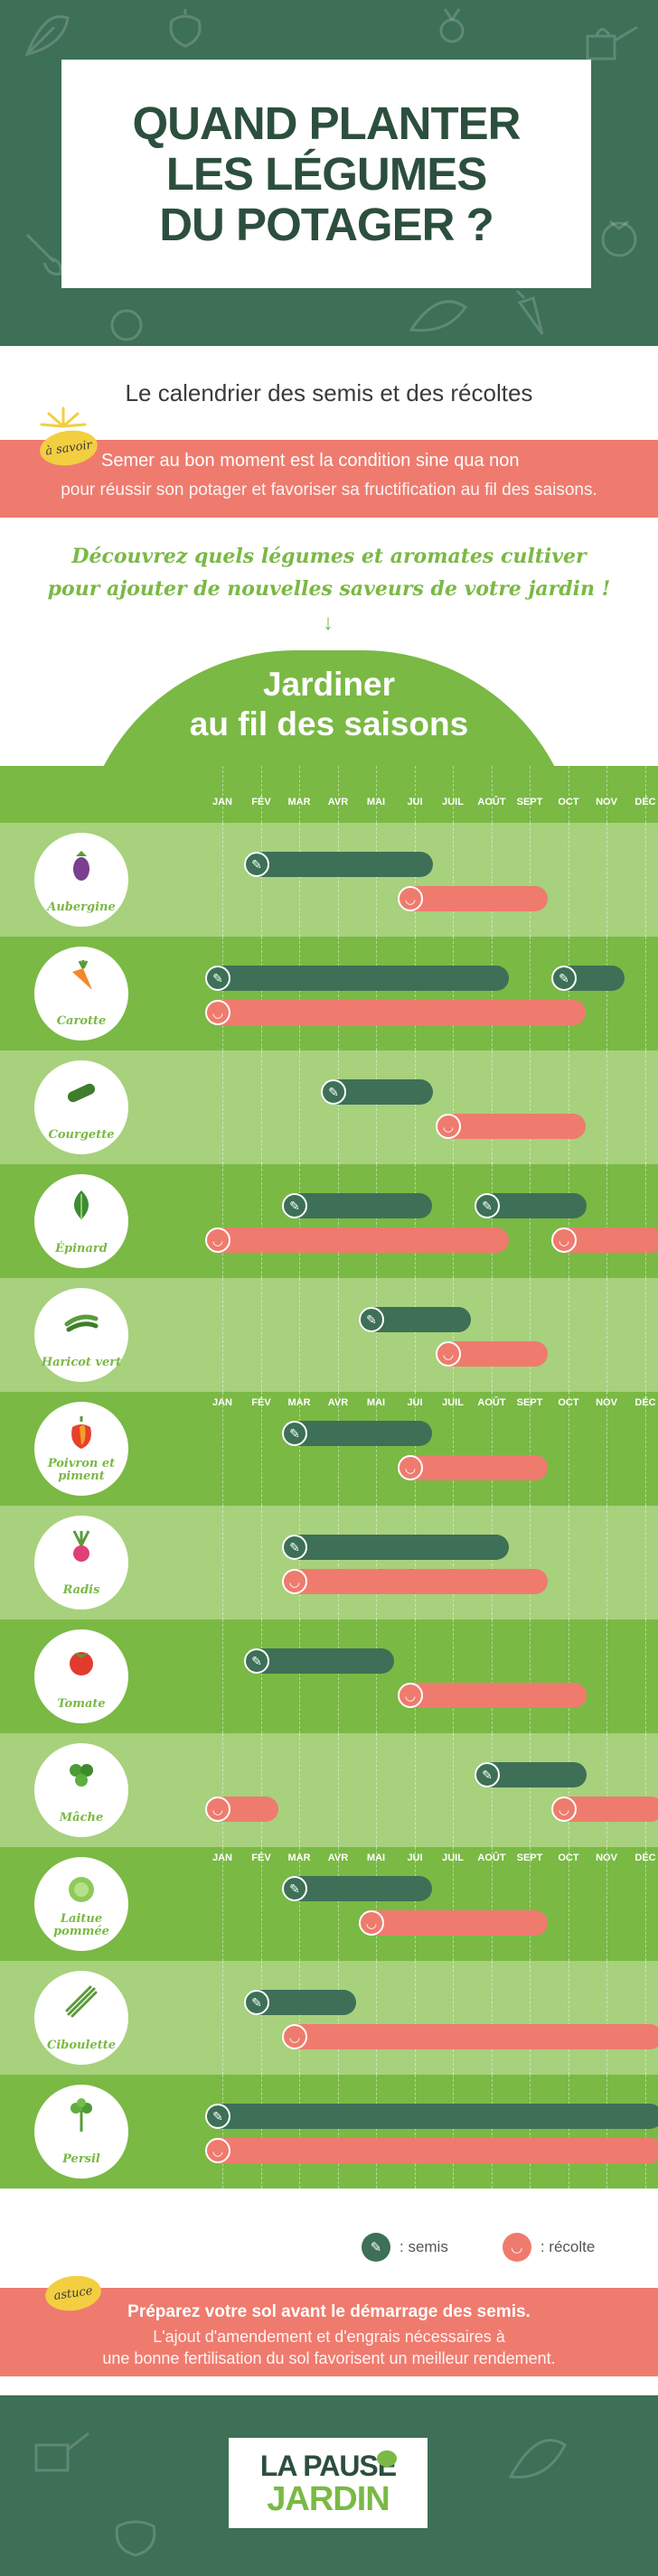 The image size is (658, 2576). What do you see at coordinates (81, 2018) in the screenshot?
I see `vegetable-badge: Ciboulette` at bounding box center [81, 2018].